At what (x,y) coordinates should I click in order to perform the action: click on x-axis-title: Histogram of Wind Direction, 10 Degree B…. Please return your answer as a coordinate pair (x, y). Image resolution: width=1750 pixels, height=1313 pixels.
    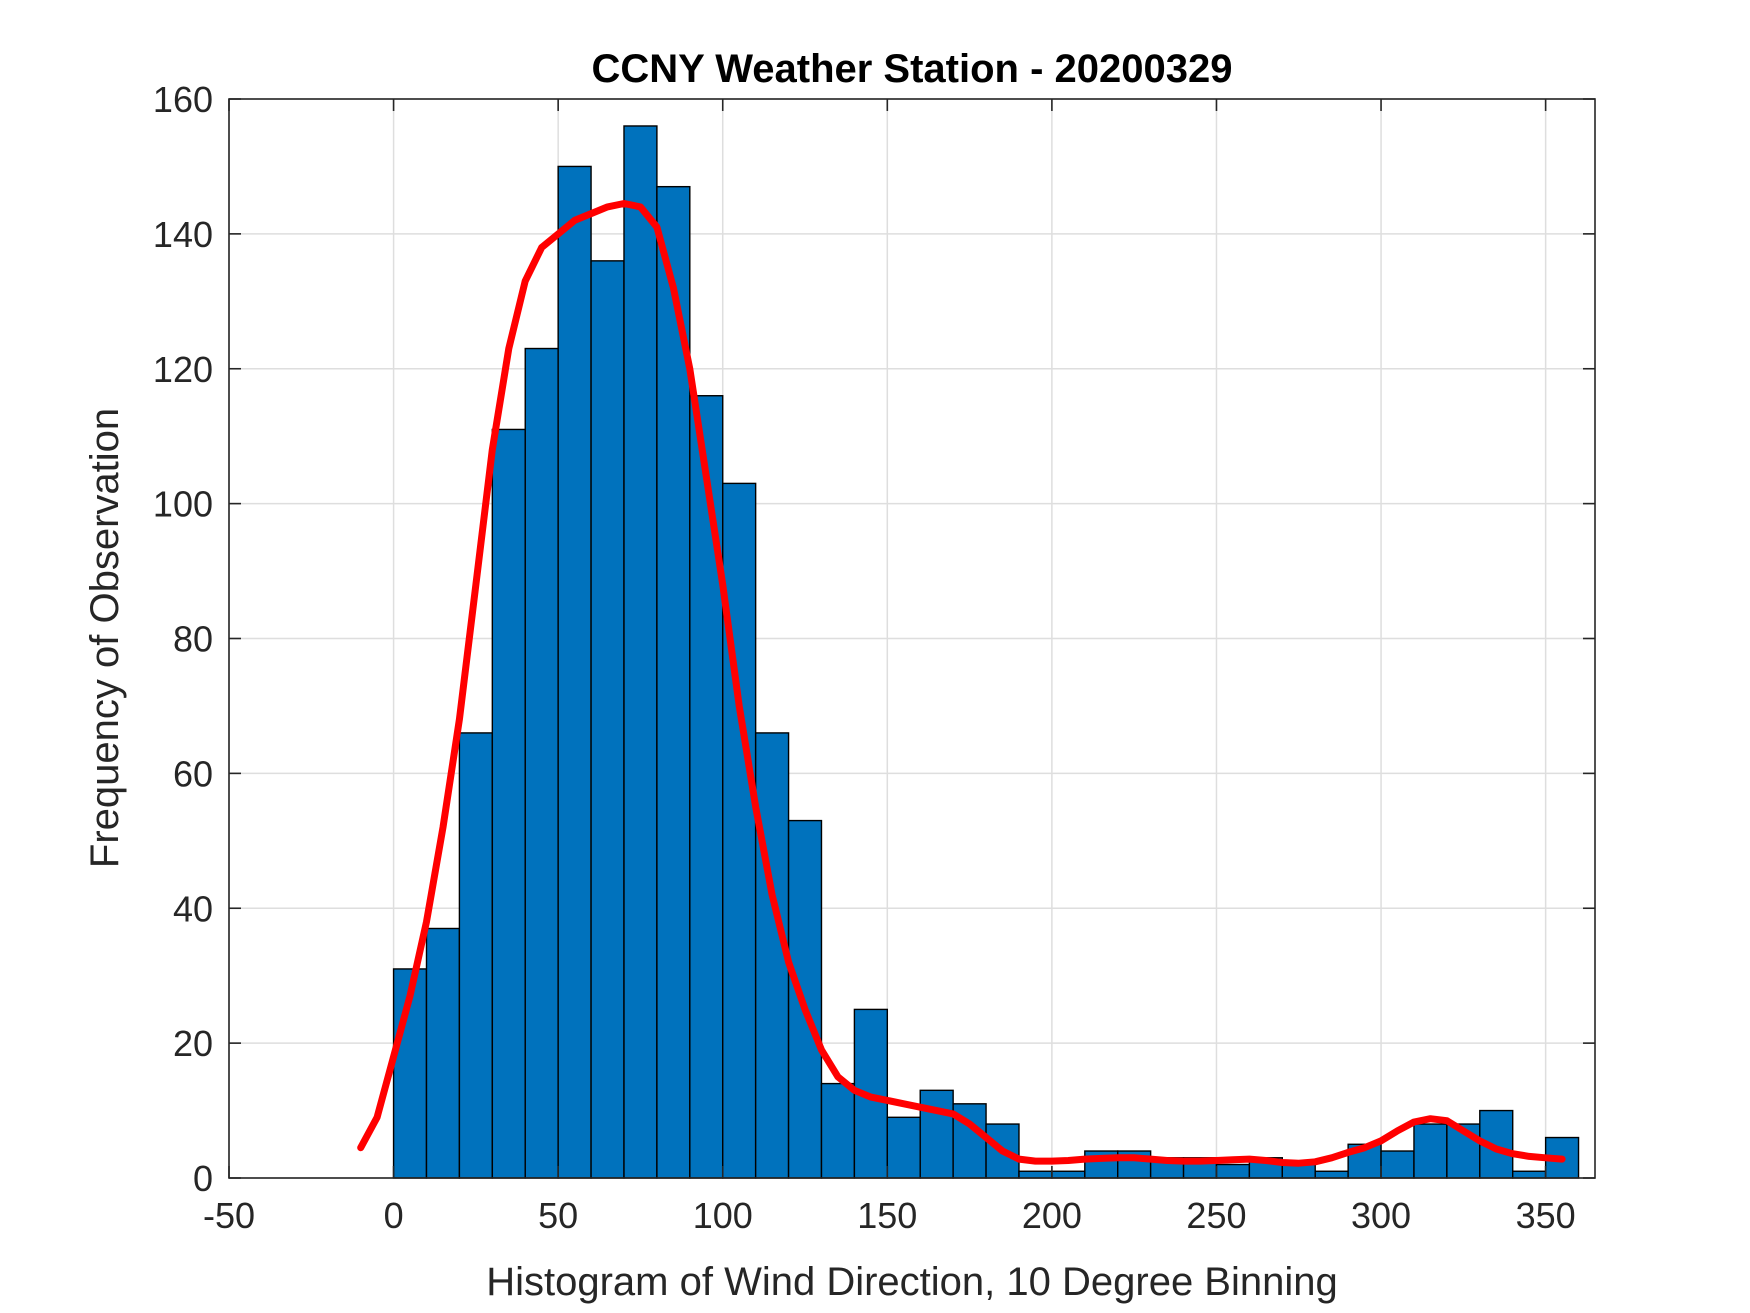
    Looking at the image, I should click on (912, 1282).